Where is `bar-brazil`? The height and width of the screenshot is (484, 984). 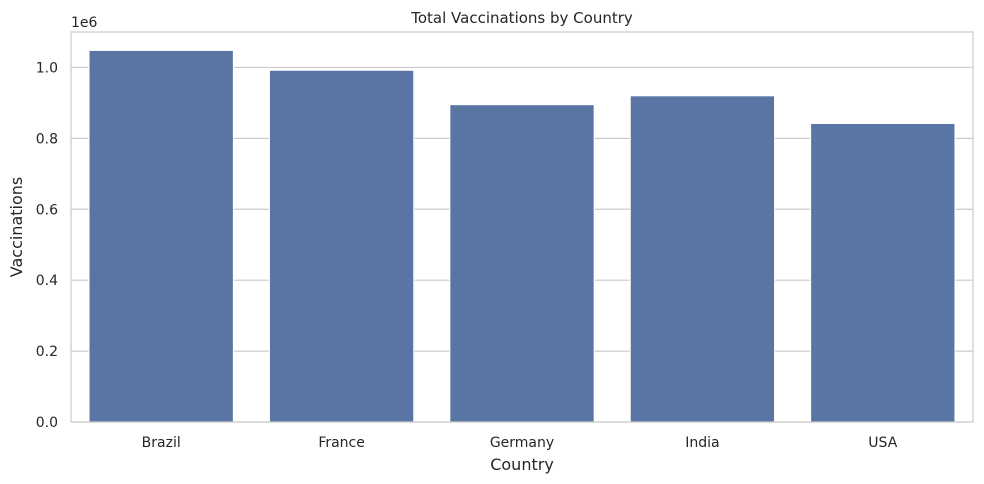 bar-brazil is located at coordinates (161, 236).